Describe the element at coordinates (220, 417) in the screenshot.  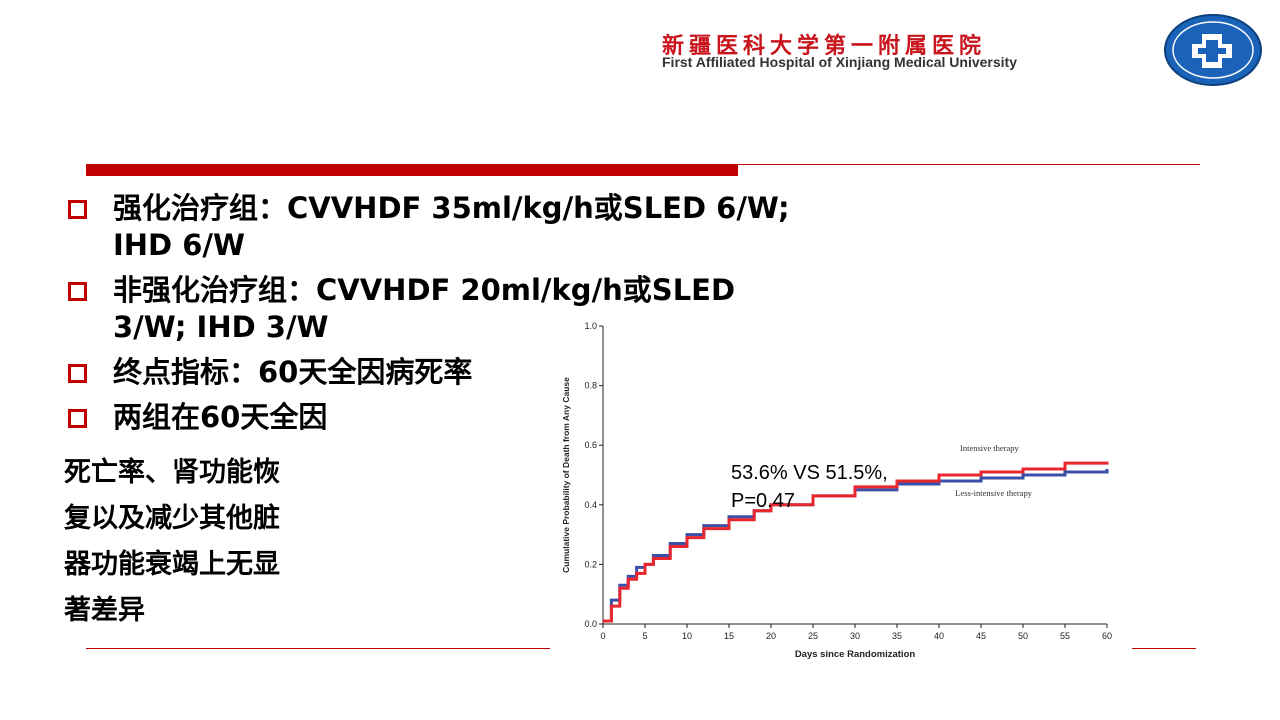
I see `bullet-text: 两组在60天全因` at that location.